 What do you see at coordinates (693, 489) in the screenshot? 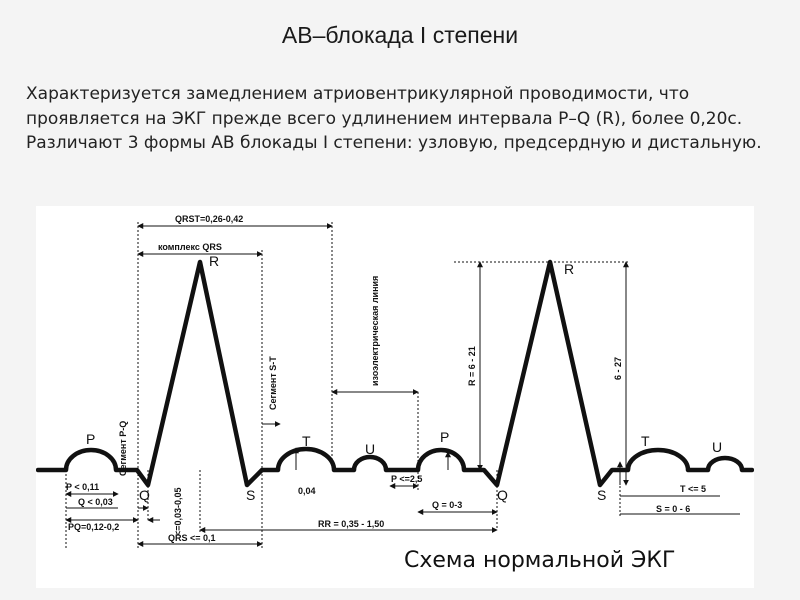
I see `label-t-max: T <= 5` at bounding box center [693, 489].